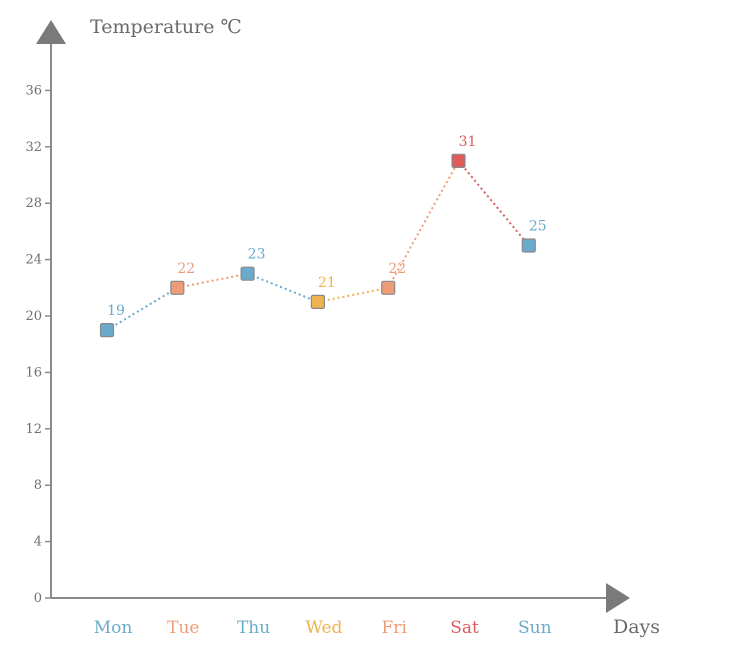 This screenshot has width=734, height=662. I want to click on x-category-label: Wed, so click(323, 628).